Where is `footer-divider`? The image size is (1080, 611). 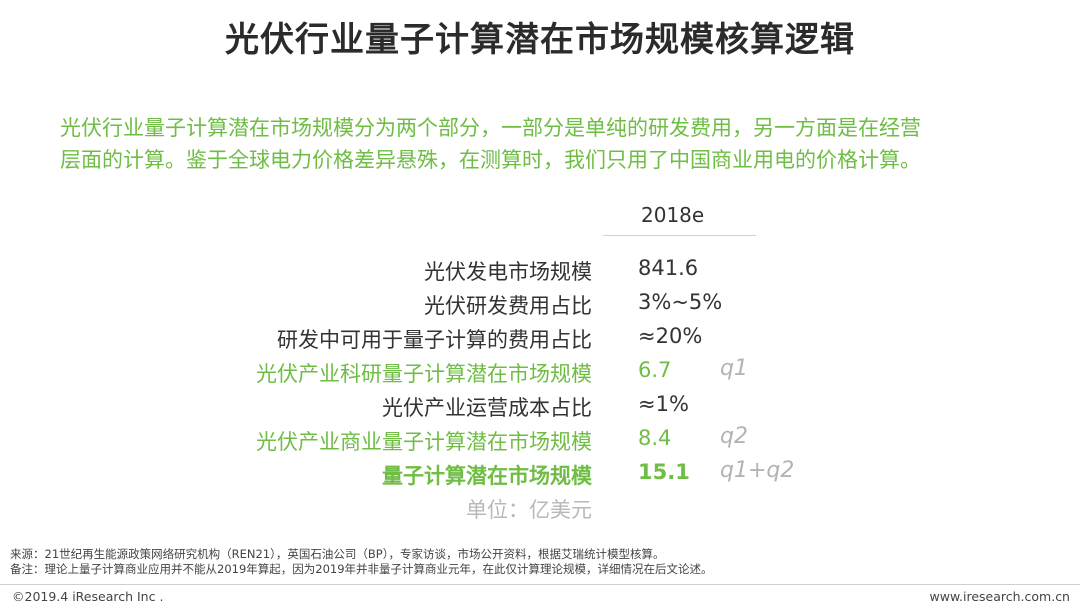 footer-divider is located at coordinates (540, 584).